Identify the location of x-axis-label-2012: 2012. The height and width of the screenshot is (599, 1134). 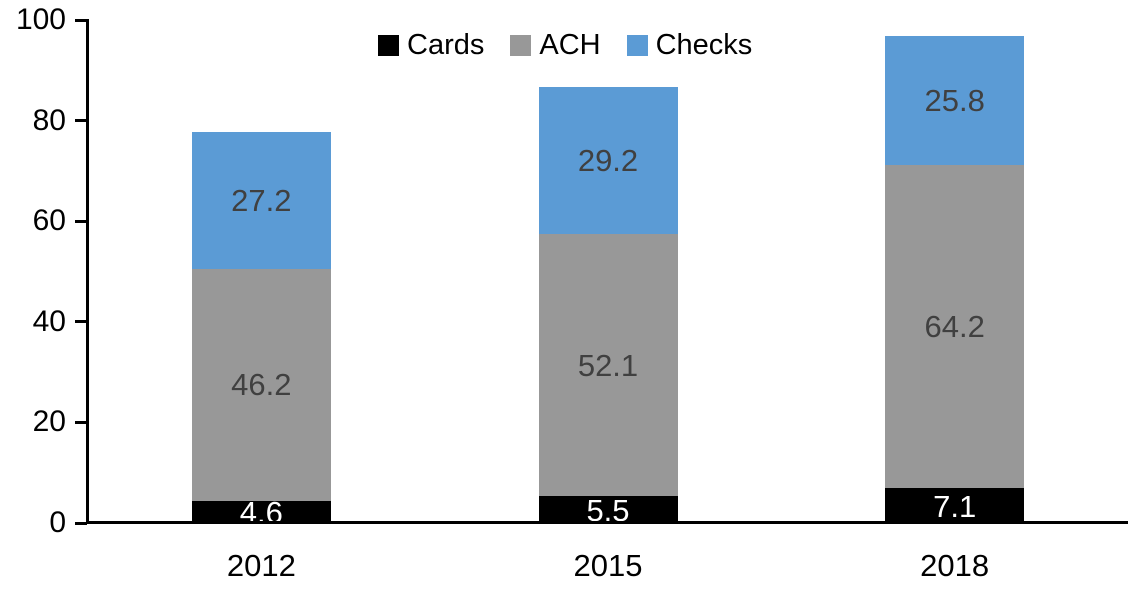
(261, 565).